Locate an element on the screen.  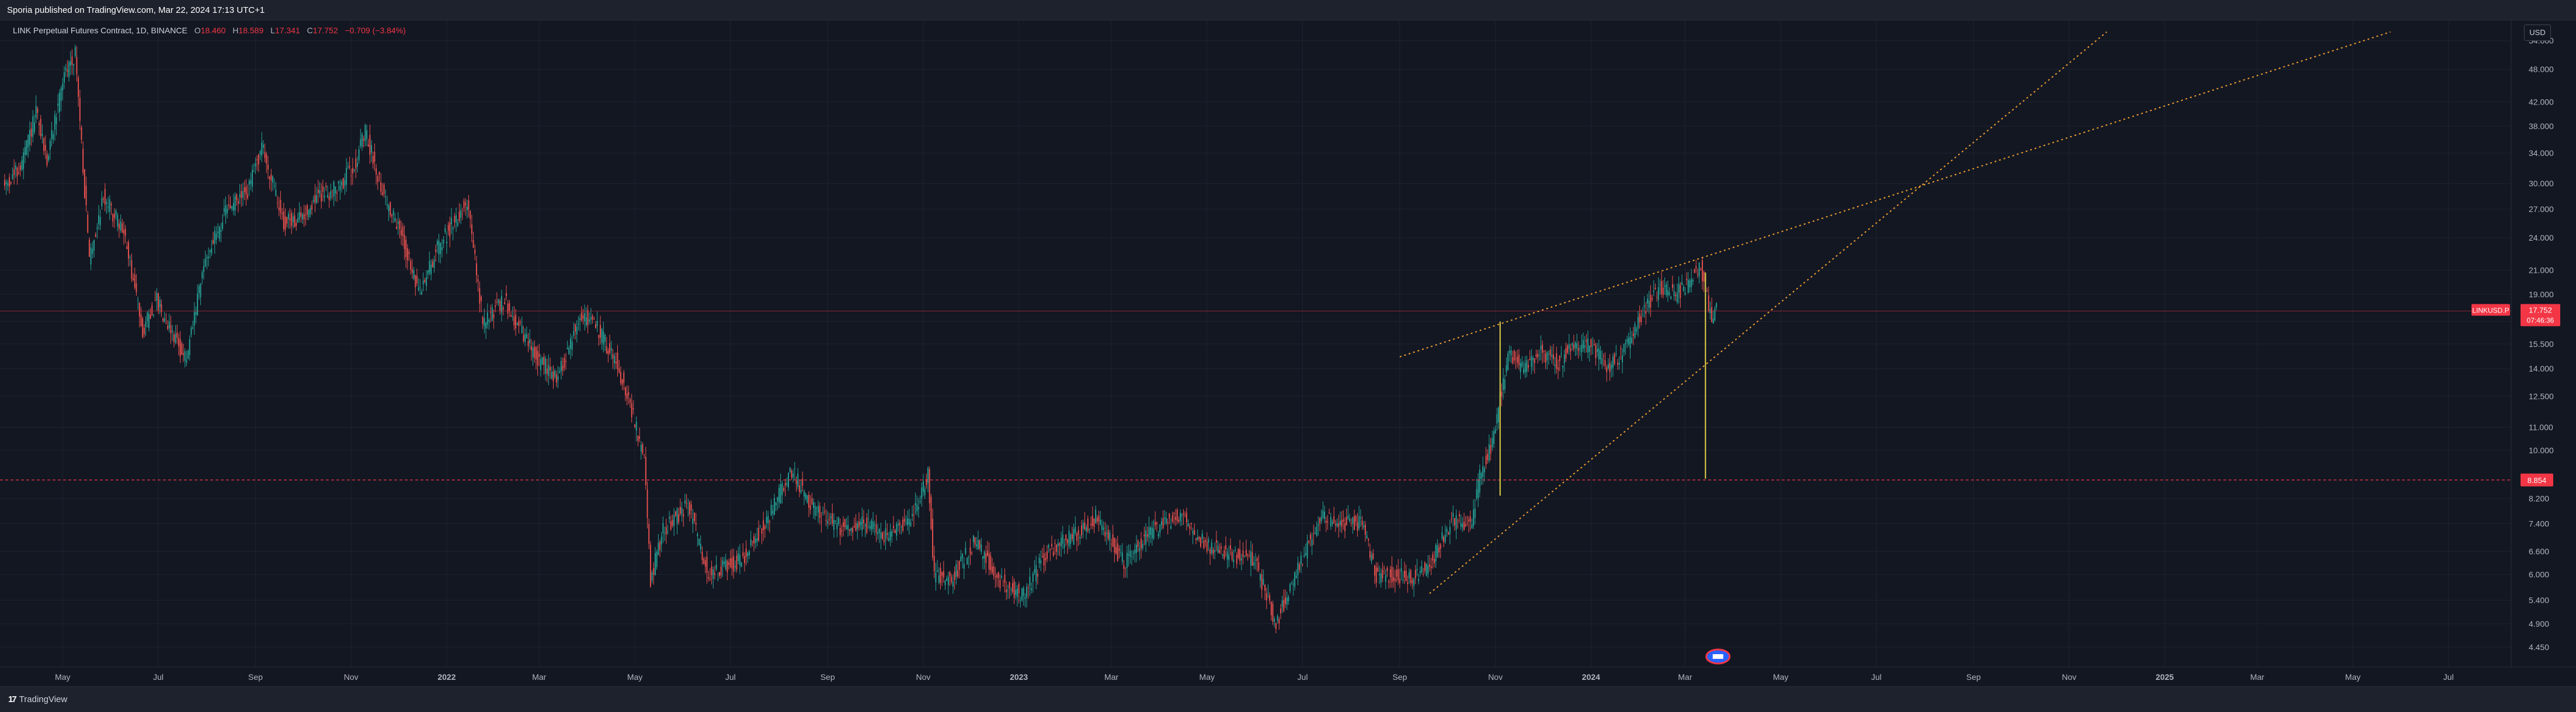
y-tick-label: 48.000 is located at coordinates (2541, 69).